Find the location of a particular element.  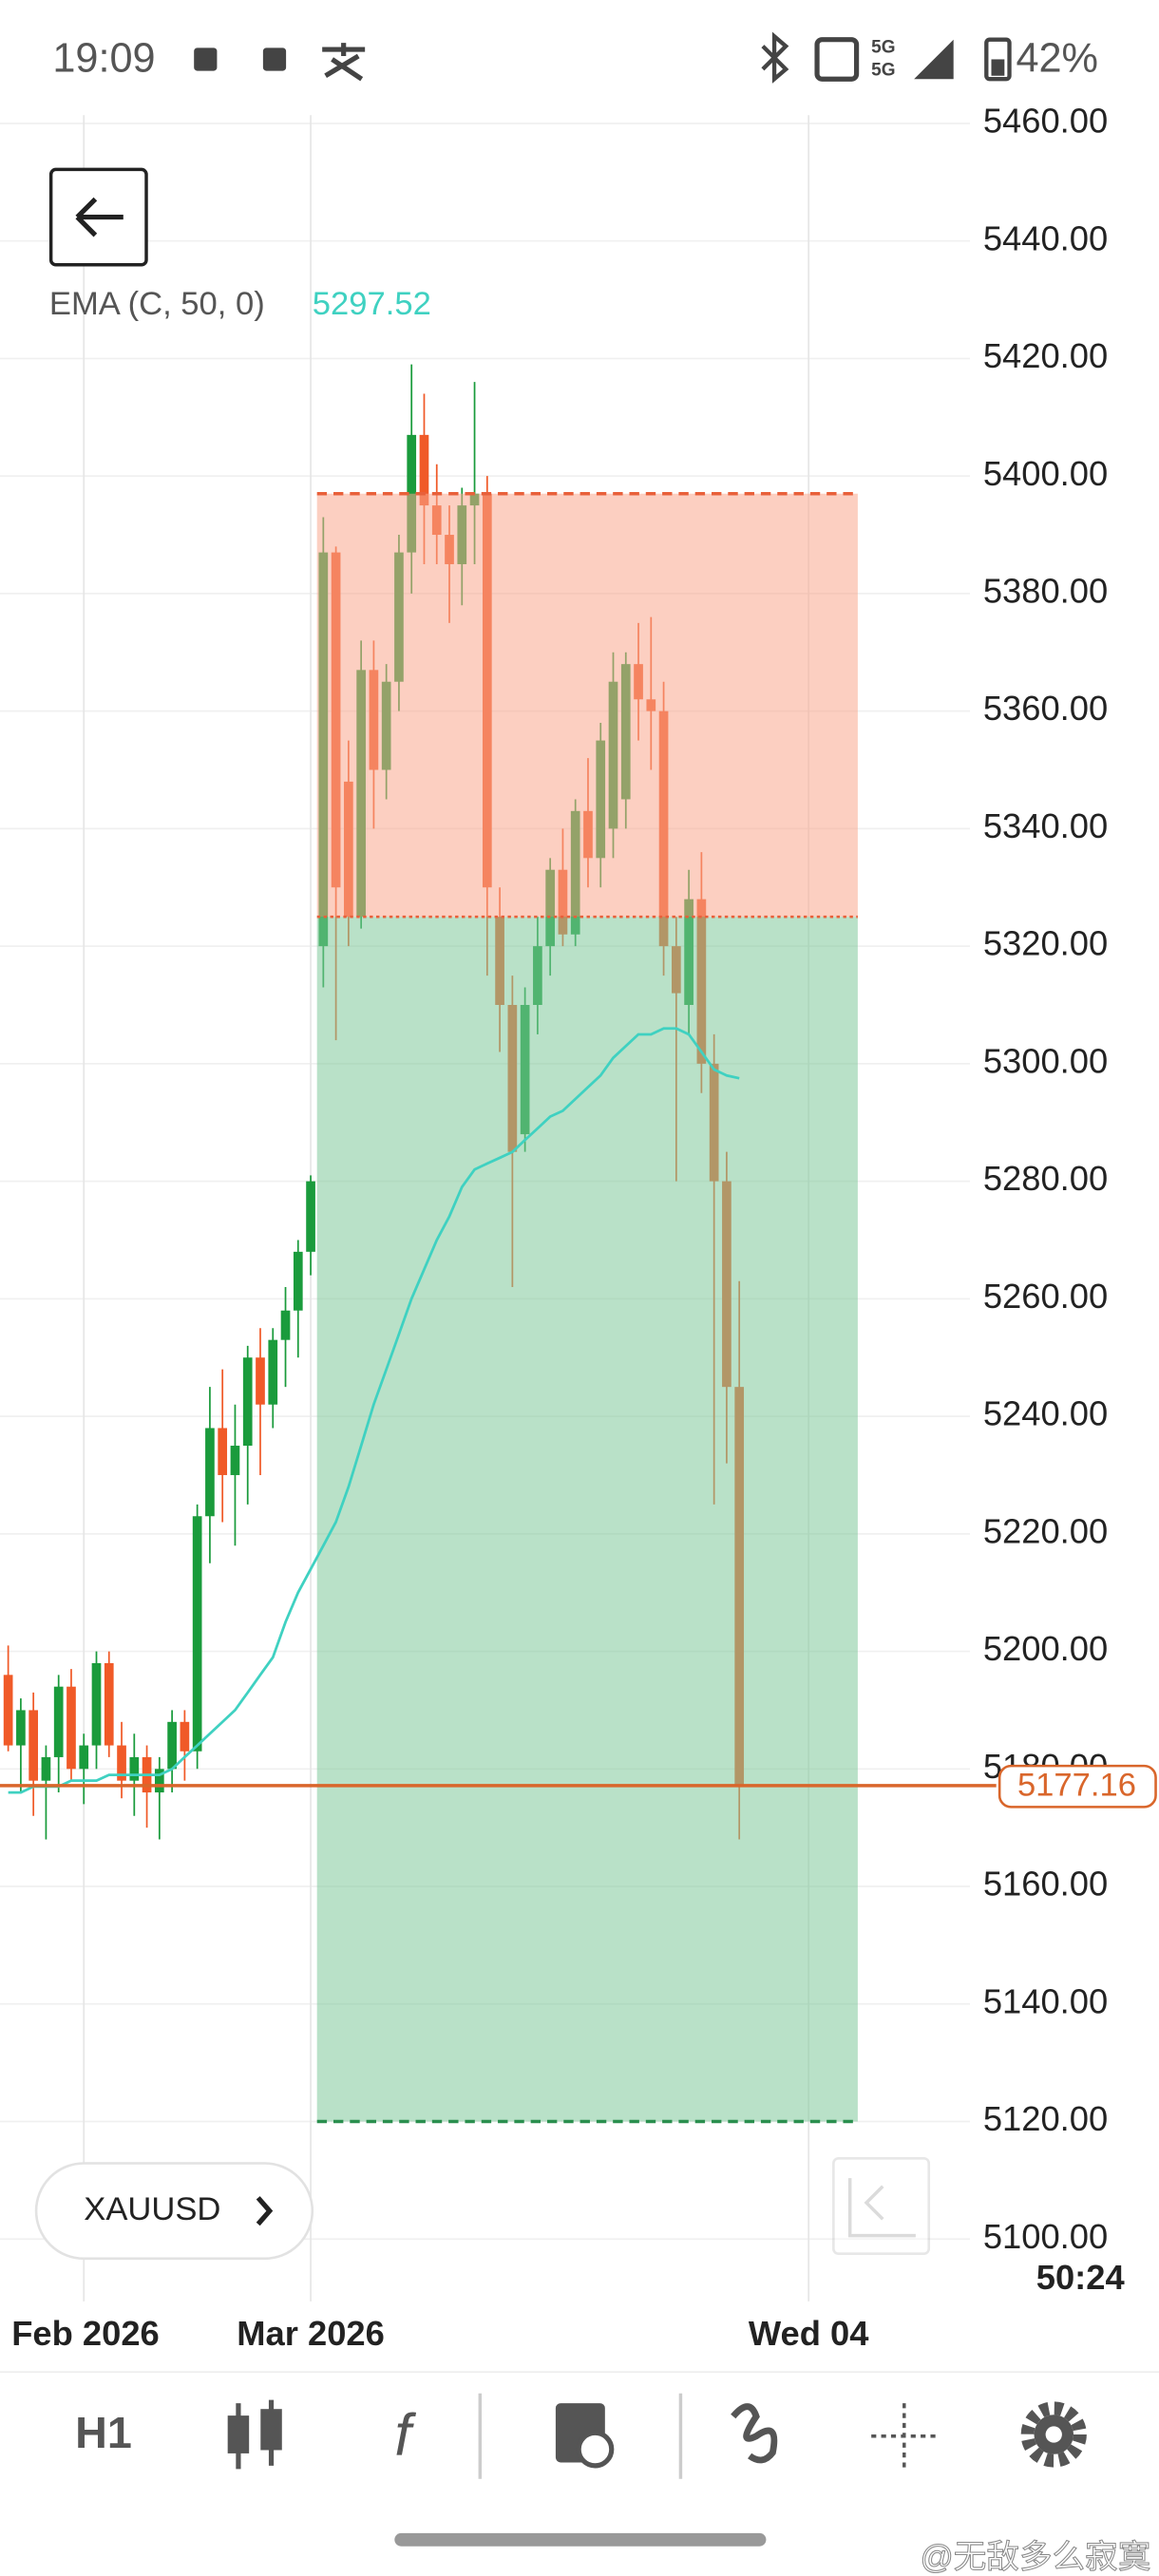

settings-button is located at coordinates (1053, 2434).